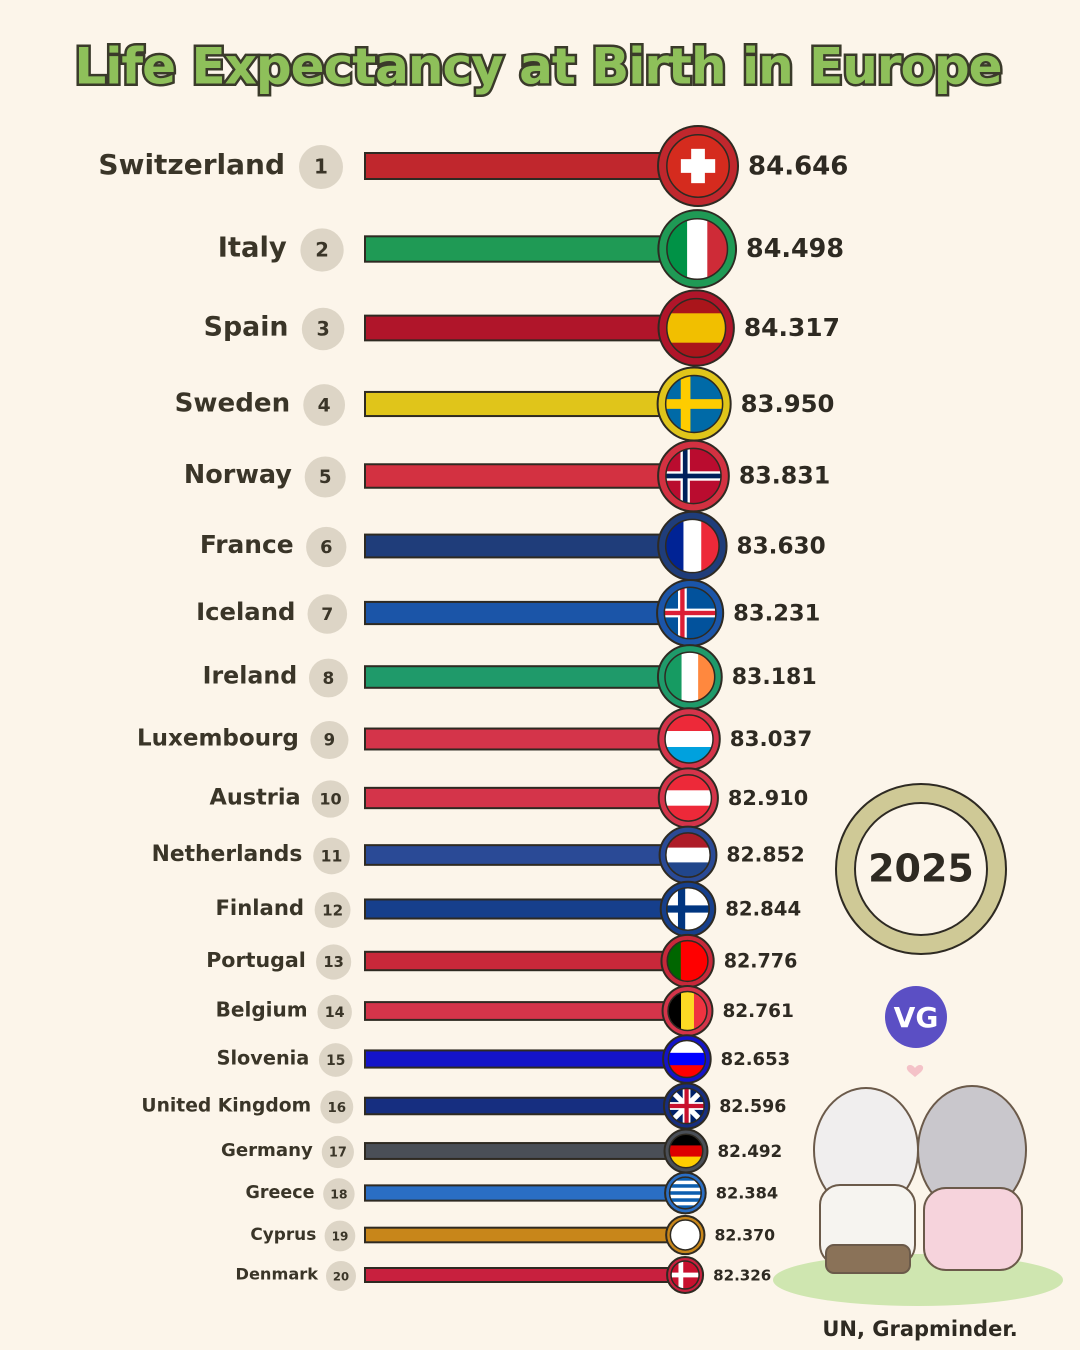  What do you see at coordinates (774, 677) in the screenshot?
I see `value-label: 83.181` at bounding box center [774, 677].